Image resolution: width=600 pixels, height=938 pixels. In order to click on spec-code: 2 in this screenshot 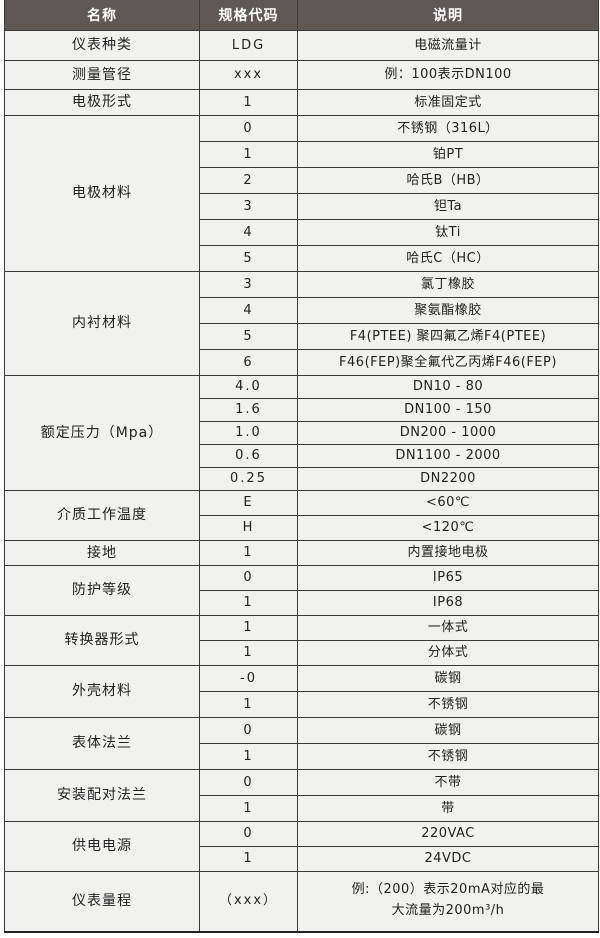, I will do `click(248, 180)`.